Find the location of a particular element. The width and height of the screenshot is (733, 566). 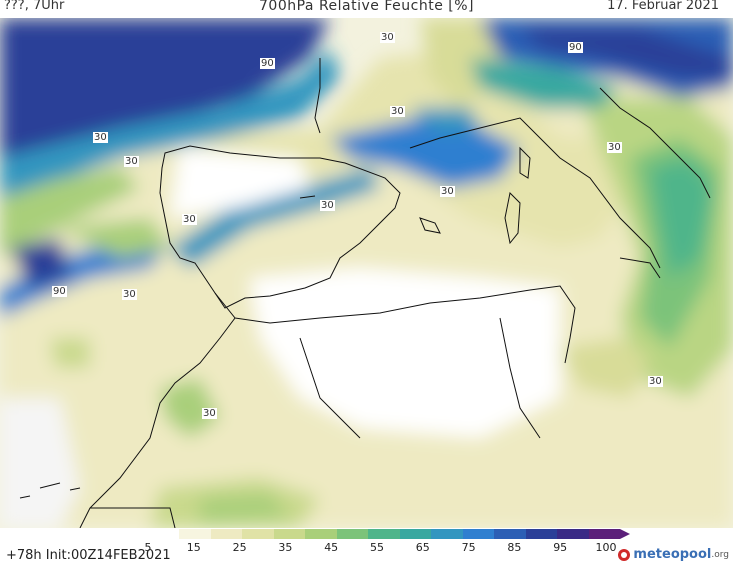

colorbar-tick-label: 95 is located at coordinates (560, 547).